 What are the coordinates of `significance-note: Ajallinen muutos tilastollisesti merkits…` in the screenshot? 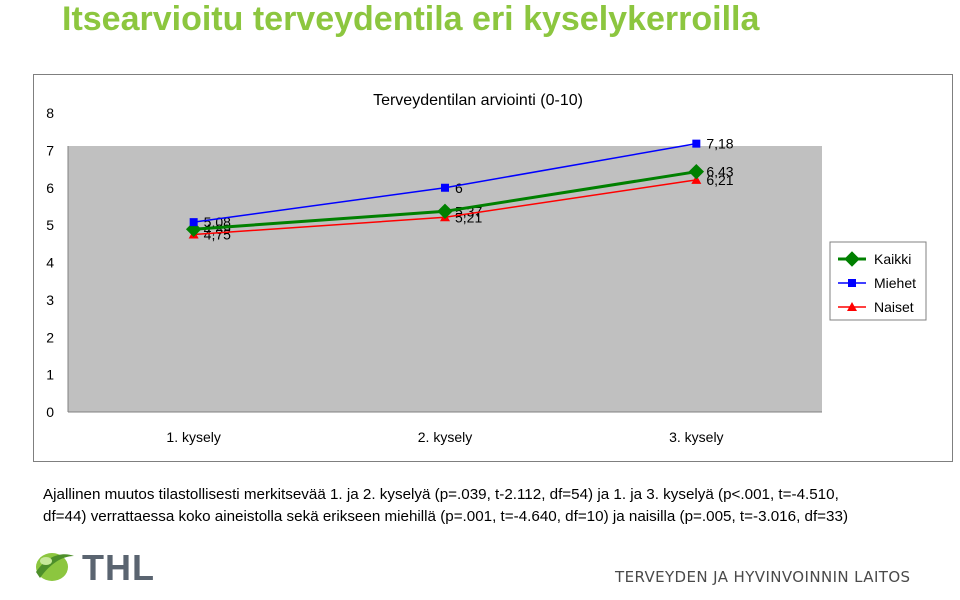 It's located at (493, 506).